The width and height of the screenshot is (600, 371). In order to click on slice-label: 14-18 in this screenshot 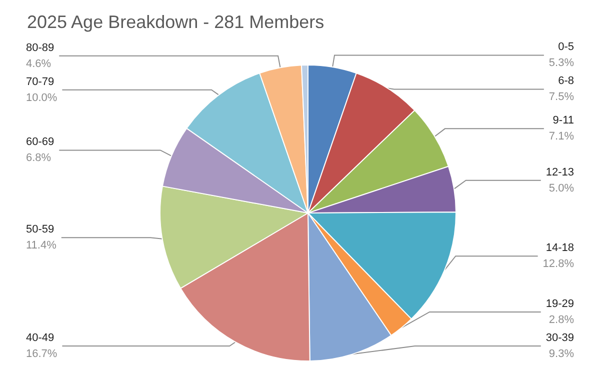, I will do `click(560, 248)`.